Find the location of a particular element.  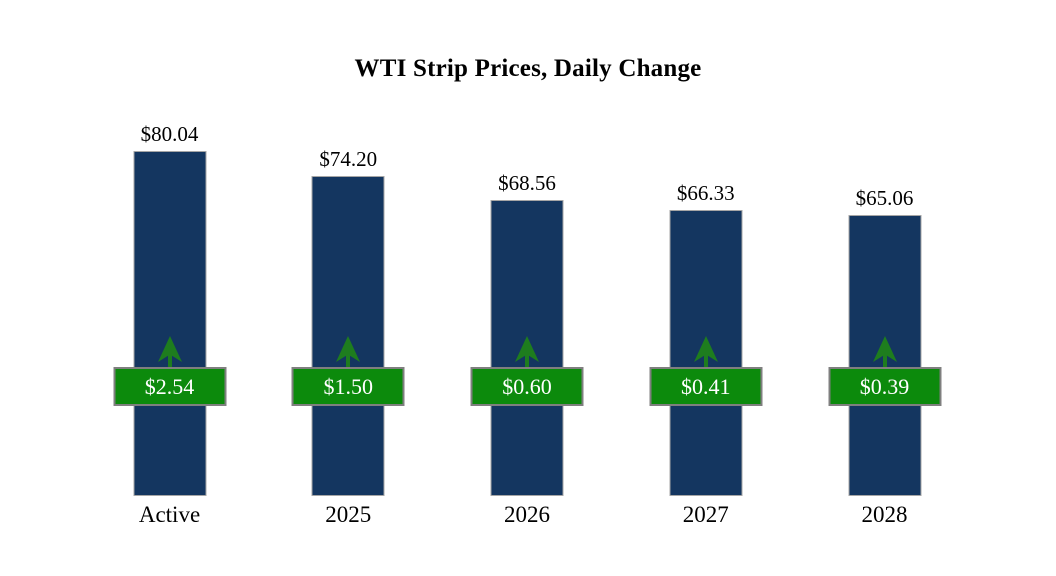

change-badge-label: $0.39 is located at coordinates (884, 386).